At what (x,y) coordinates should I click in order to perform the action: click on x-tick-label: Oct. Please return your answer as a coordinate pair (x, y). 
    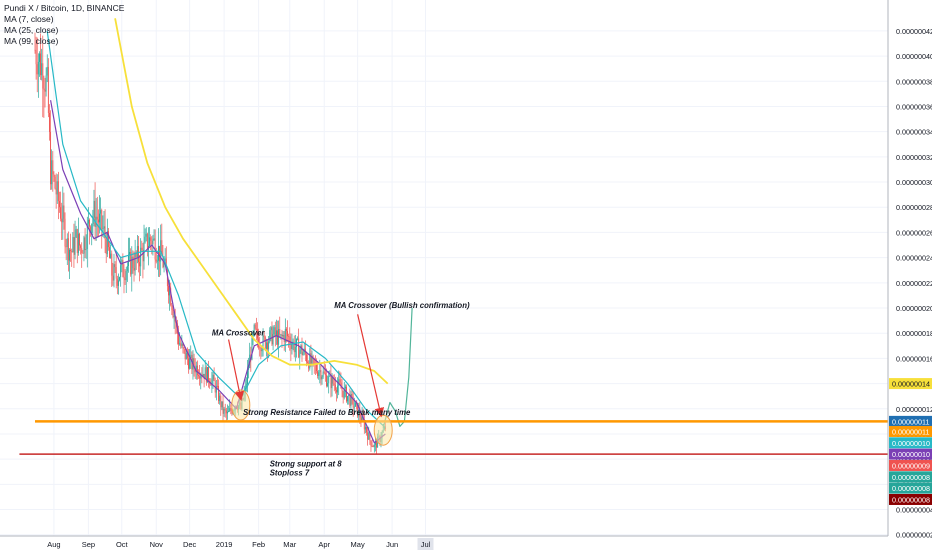
    Looking at the image, I should click on (122, 544).